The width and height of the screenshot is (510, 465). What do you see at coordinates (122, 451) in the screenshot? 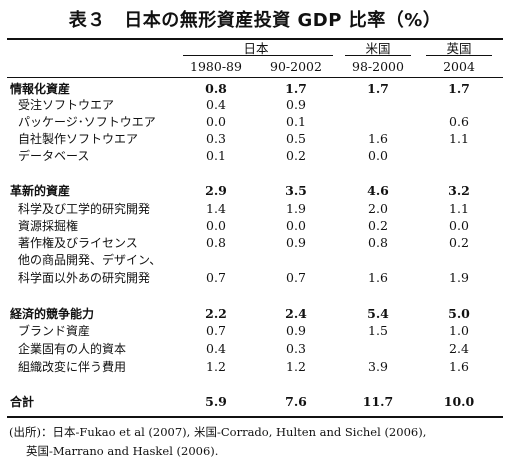
I see `source-note-line2: 英国-Marrano and Haskel (2006).` at bounding box center [122, 451].